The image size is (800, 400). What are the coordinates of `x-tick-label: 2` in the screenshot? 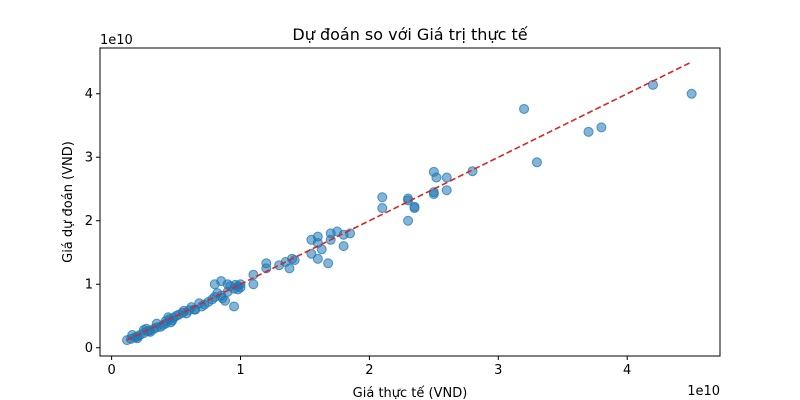 It's located at (369, 370).